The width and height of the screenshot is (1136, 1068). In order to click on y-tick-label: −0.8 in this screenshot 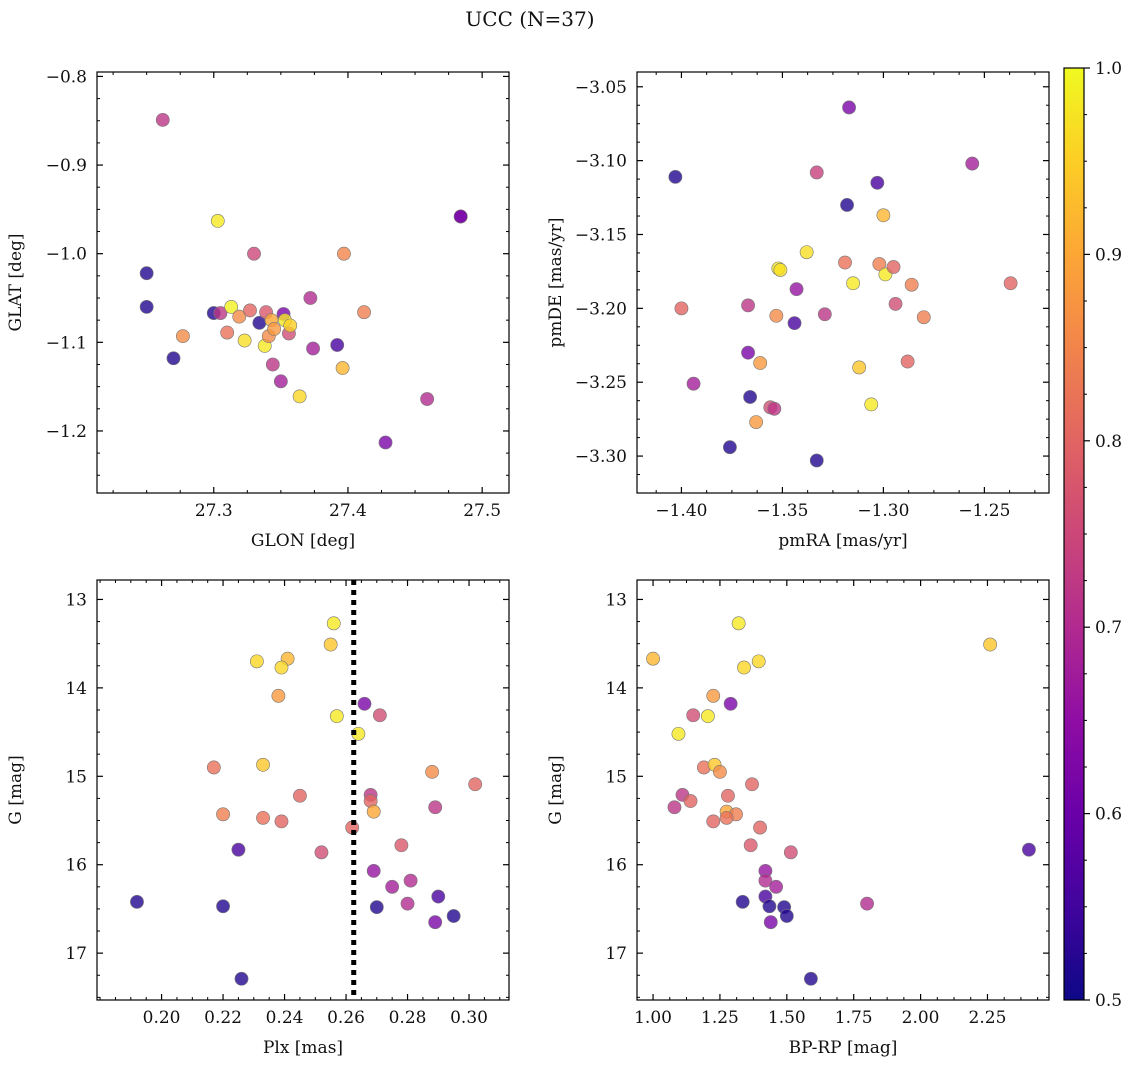, I will do `click(66, 77)`.